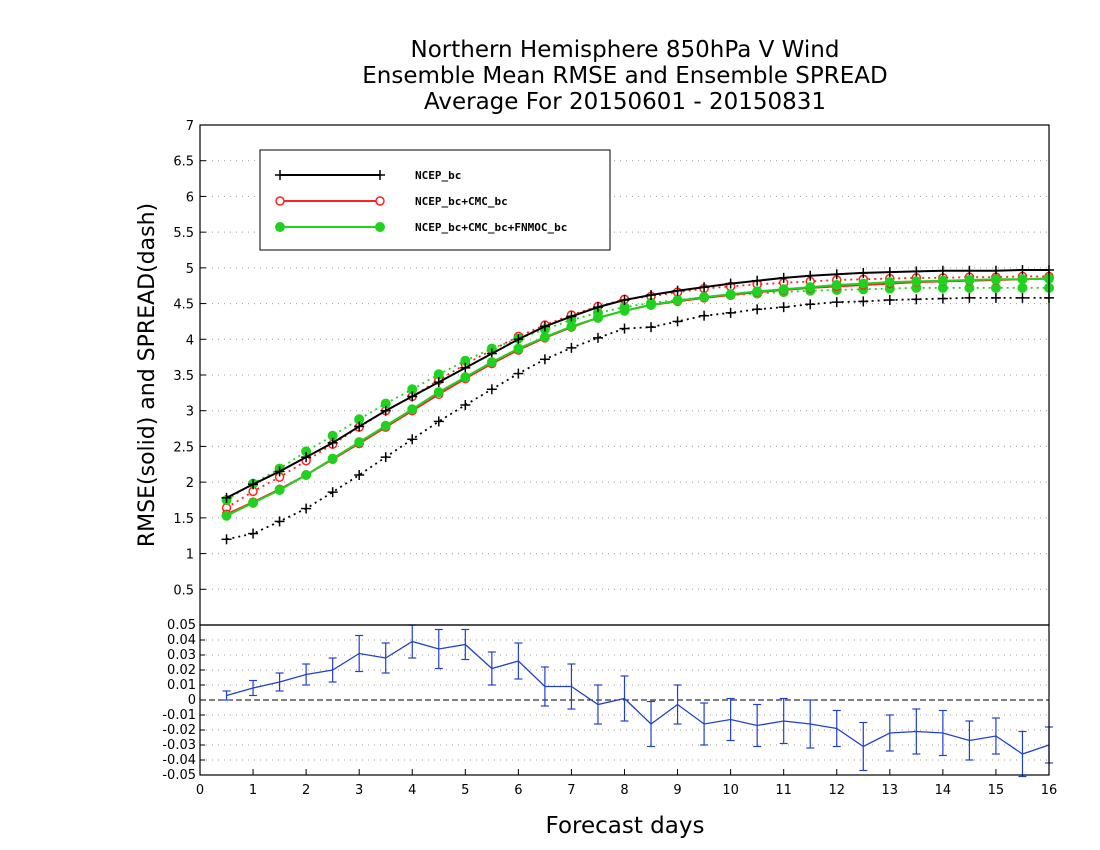 The image size is (1100, 850). I want to click on bottom-y-tick-label: -0.03, so click(179, 745).